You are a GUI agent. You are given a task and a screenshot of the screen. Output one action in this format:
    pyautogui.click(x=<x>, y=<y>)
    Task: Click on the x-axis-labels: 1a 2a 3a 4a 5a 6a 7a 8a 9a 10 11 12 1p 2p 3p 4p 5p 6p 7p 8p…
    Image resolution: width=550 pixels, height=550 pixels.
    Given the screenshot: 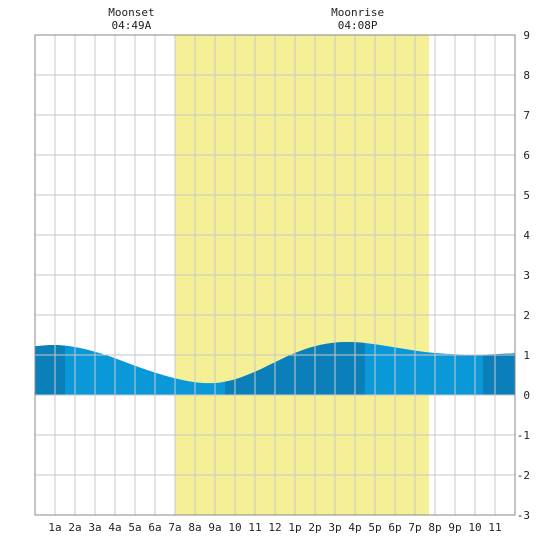 What is the action you would take?
    pyautogui.click(x=274, y=527)
    